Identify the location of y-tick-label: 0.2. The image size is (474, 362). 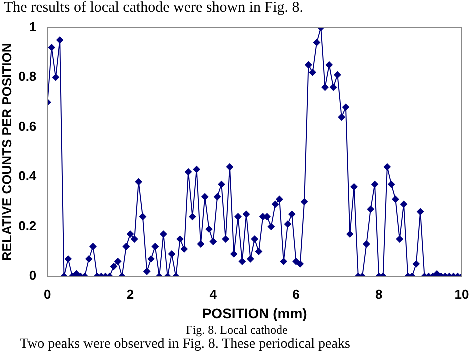
(27, 226).